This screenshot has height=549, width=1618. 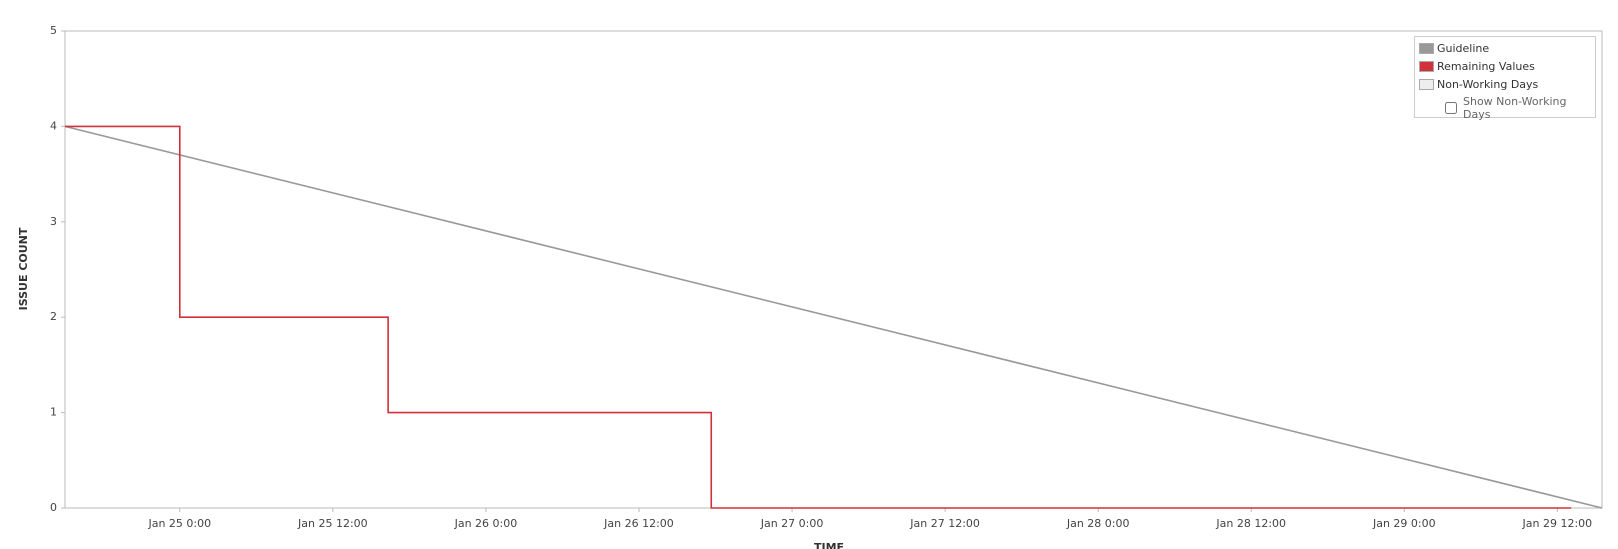 What do you see at coordinates (53, 412) in the screenshot?
I see `y-tick-label: 1` at bounding box center [53, 412].